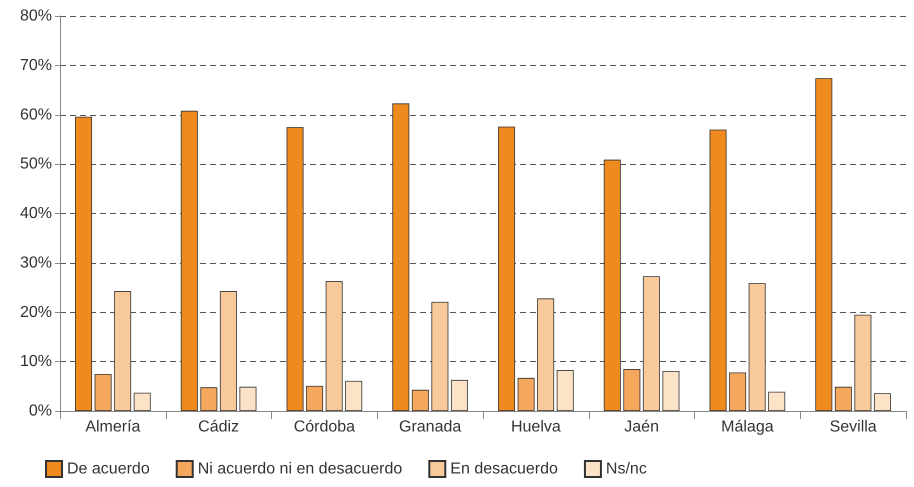  Describe the element at coordinates (36, 164) in the screenshot. I see `y-tick-label: 50%` at that location.